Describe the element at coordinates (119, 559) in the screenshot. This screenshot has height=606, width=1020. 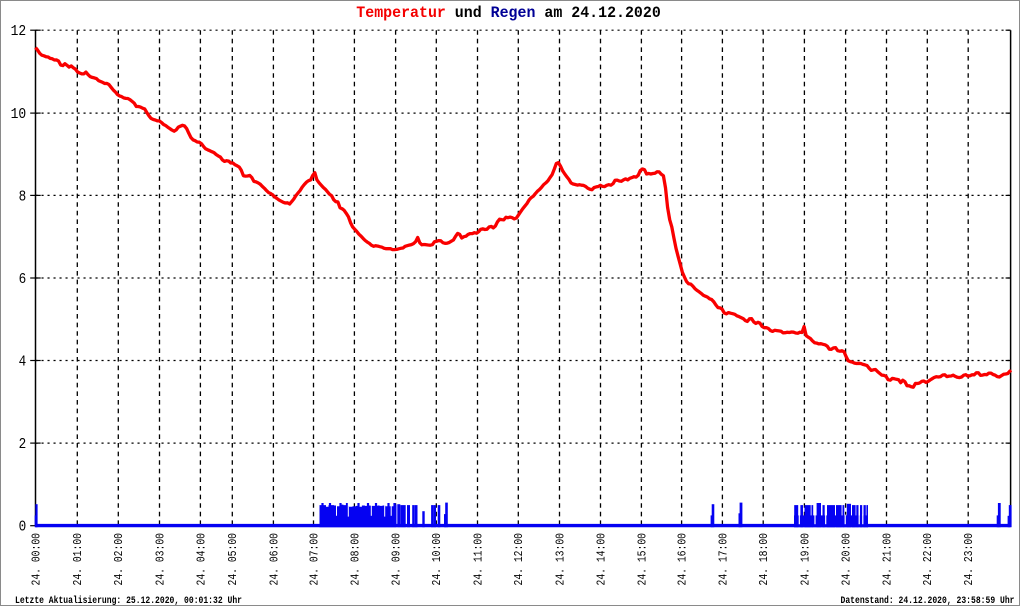
I see `svg-text: 24. 02:00` at that location.